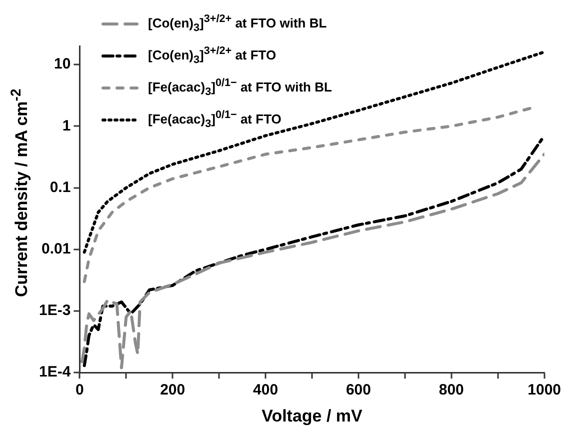  I want to click on y-tick-label: 10, so click(62, 64).